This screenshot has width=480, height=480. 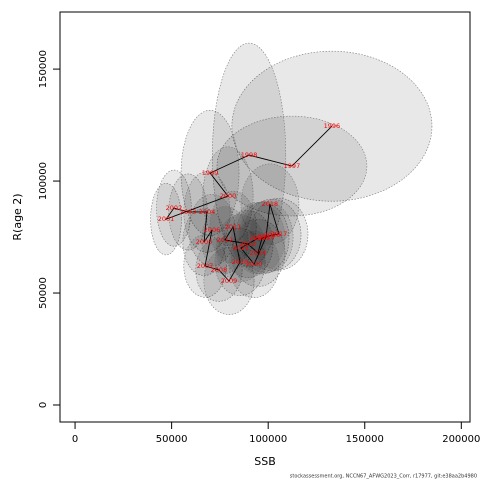 I want to click on point-label: 2021, so click(x=241, y=248).